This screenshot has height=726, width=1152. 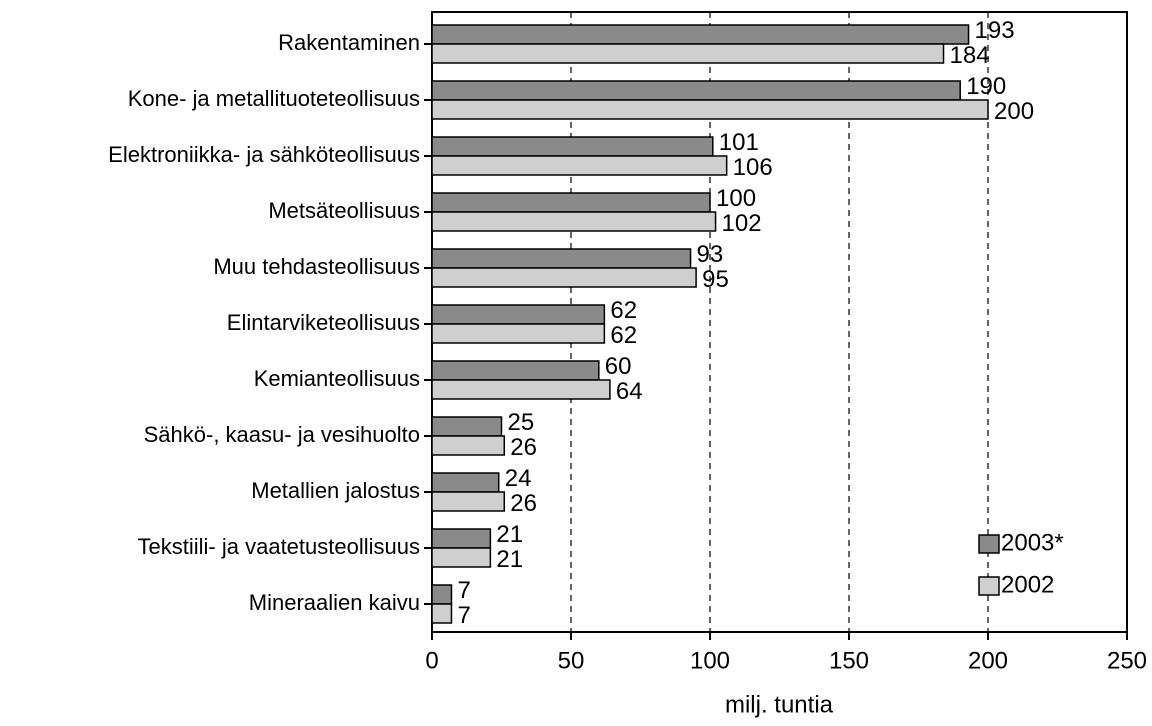 What do you see at coordinates (970, 55) in the screenshot?
I see `value-label: 184` at bounding box center [970, 55].